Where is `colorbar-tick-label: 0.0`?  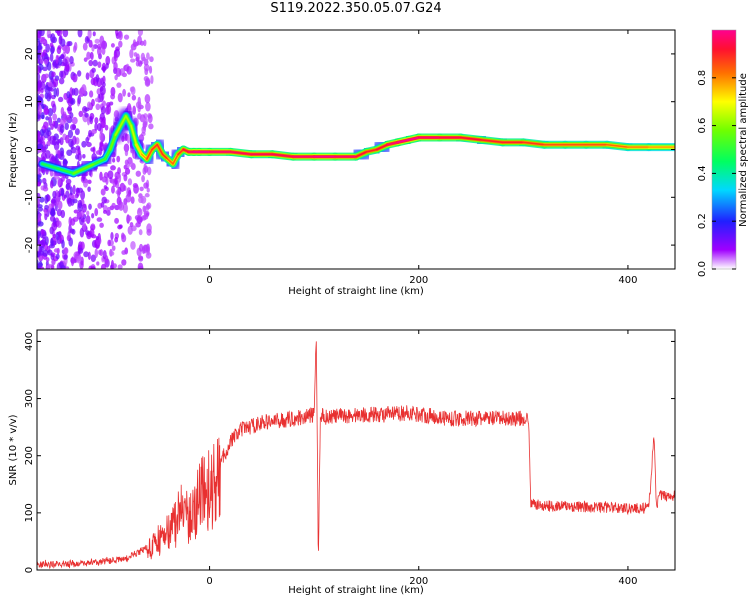 colorbar-tick-label: 0.0 is located at coordinates (702, 269).